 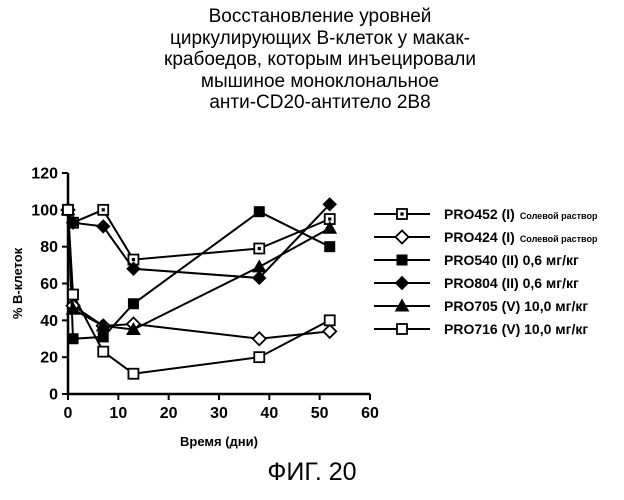 I want to click on legend-series-name: PRO424 (I), so click(x=479, y=237).